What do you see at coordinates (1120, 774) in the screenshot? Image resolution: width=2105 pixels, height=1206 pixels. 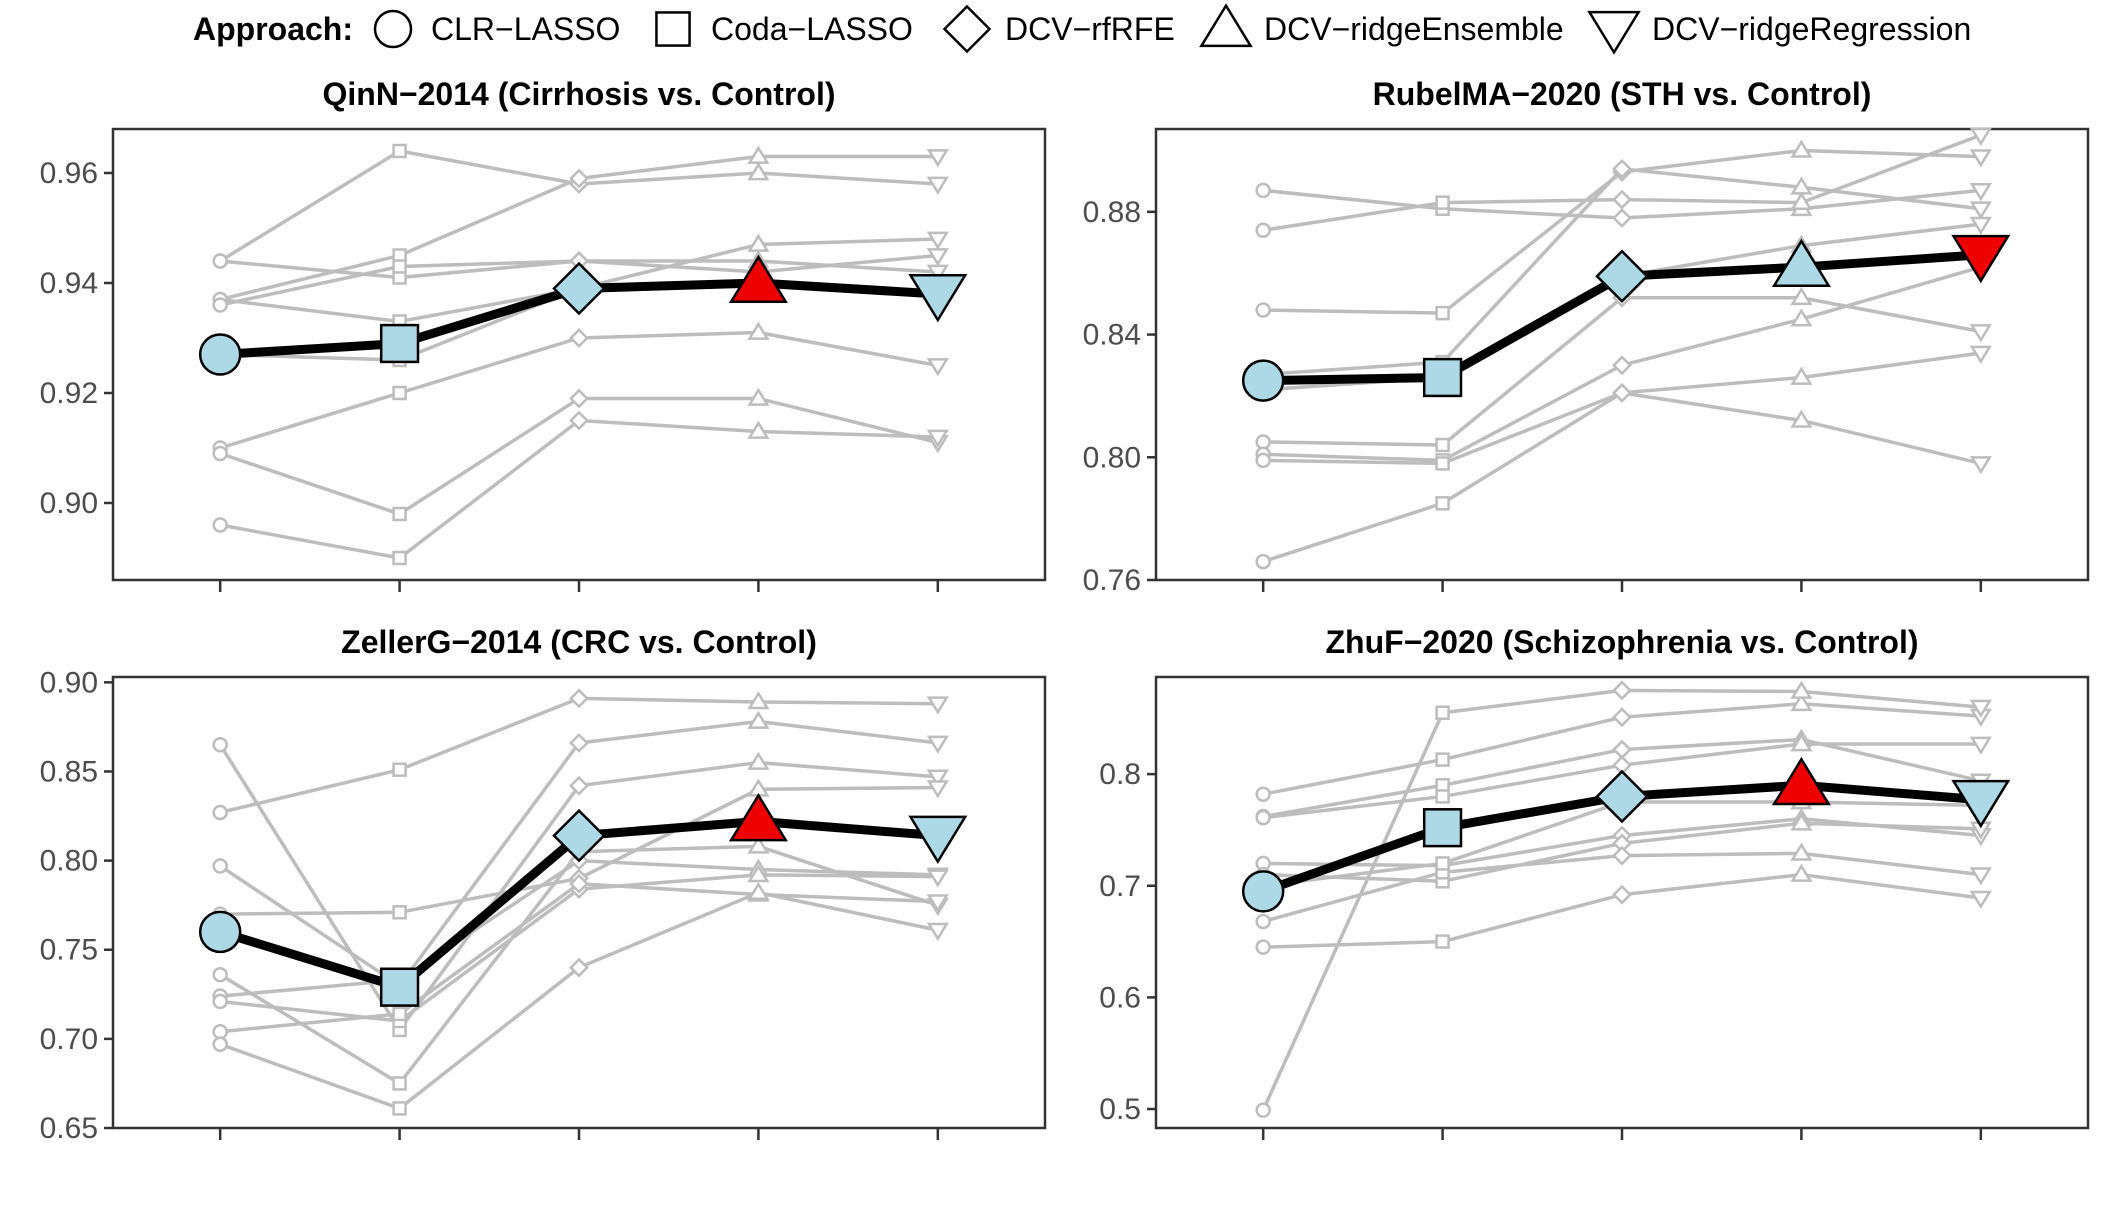 I see `y-tick-label: 0.8` at bounding box center [1120, 774].